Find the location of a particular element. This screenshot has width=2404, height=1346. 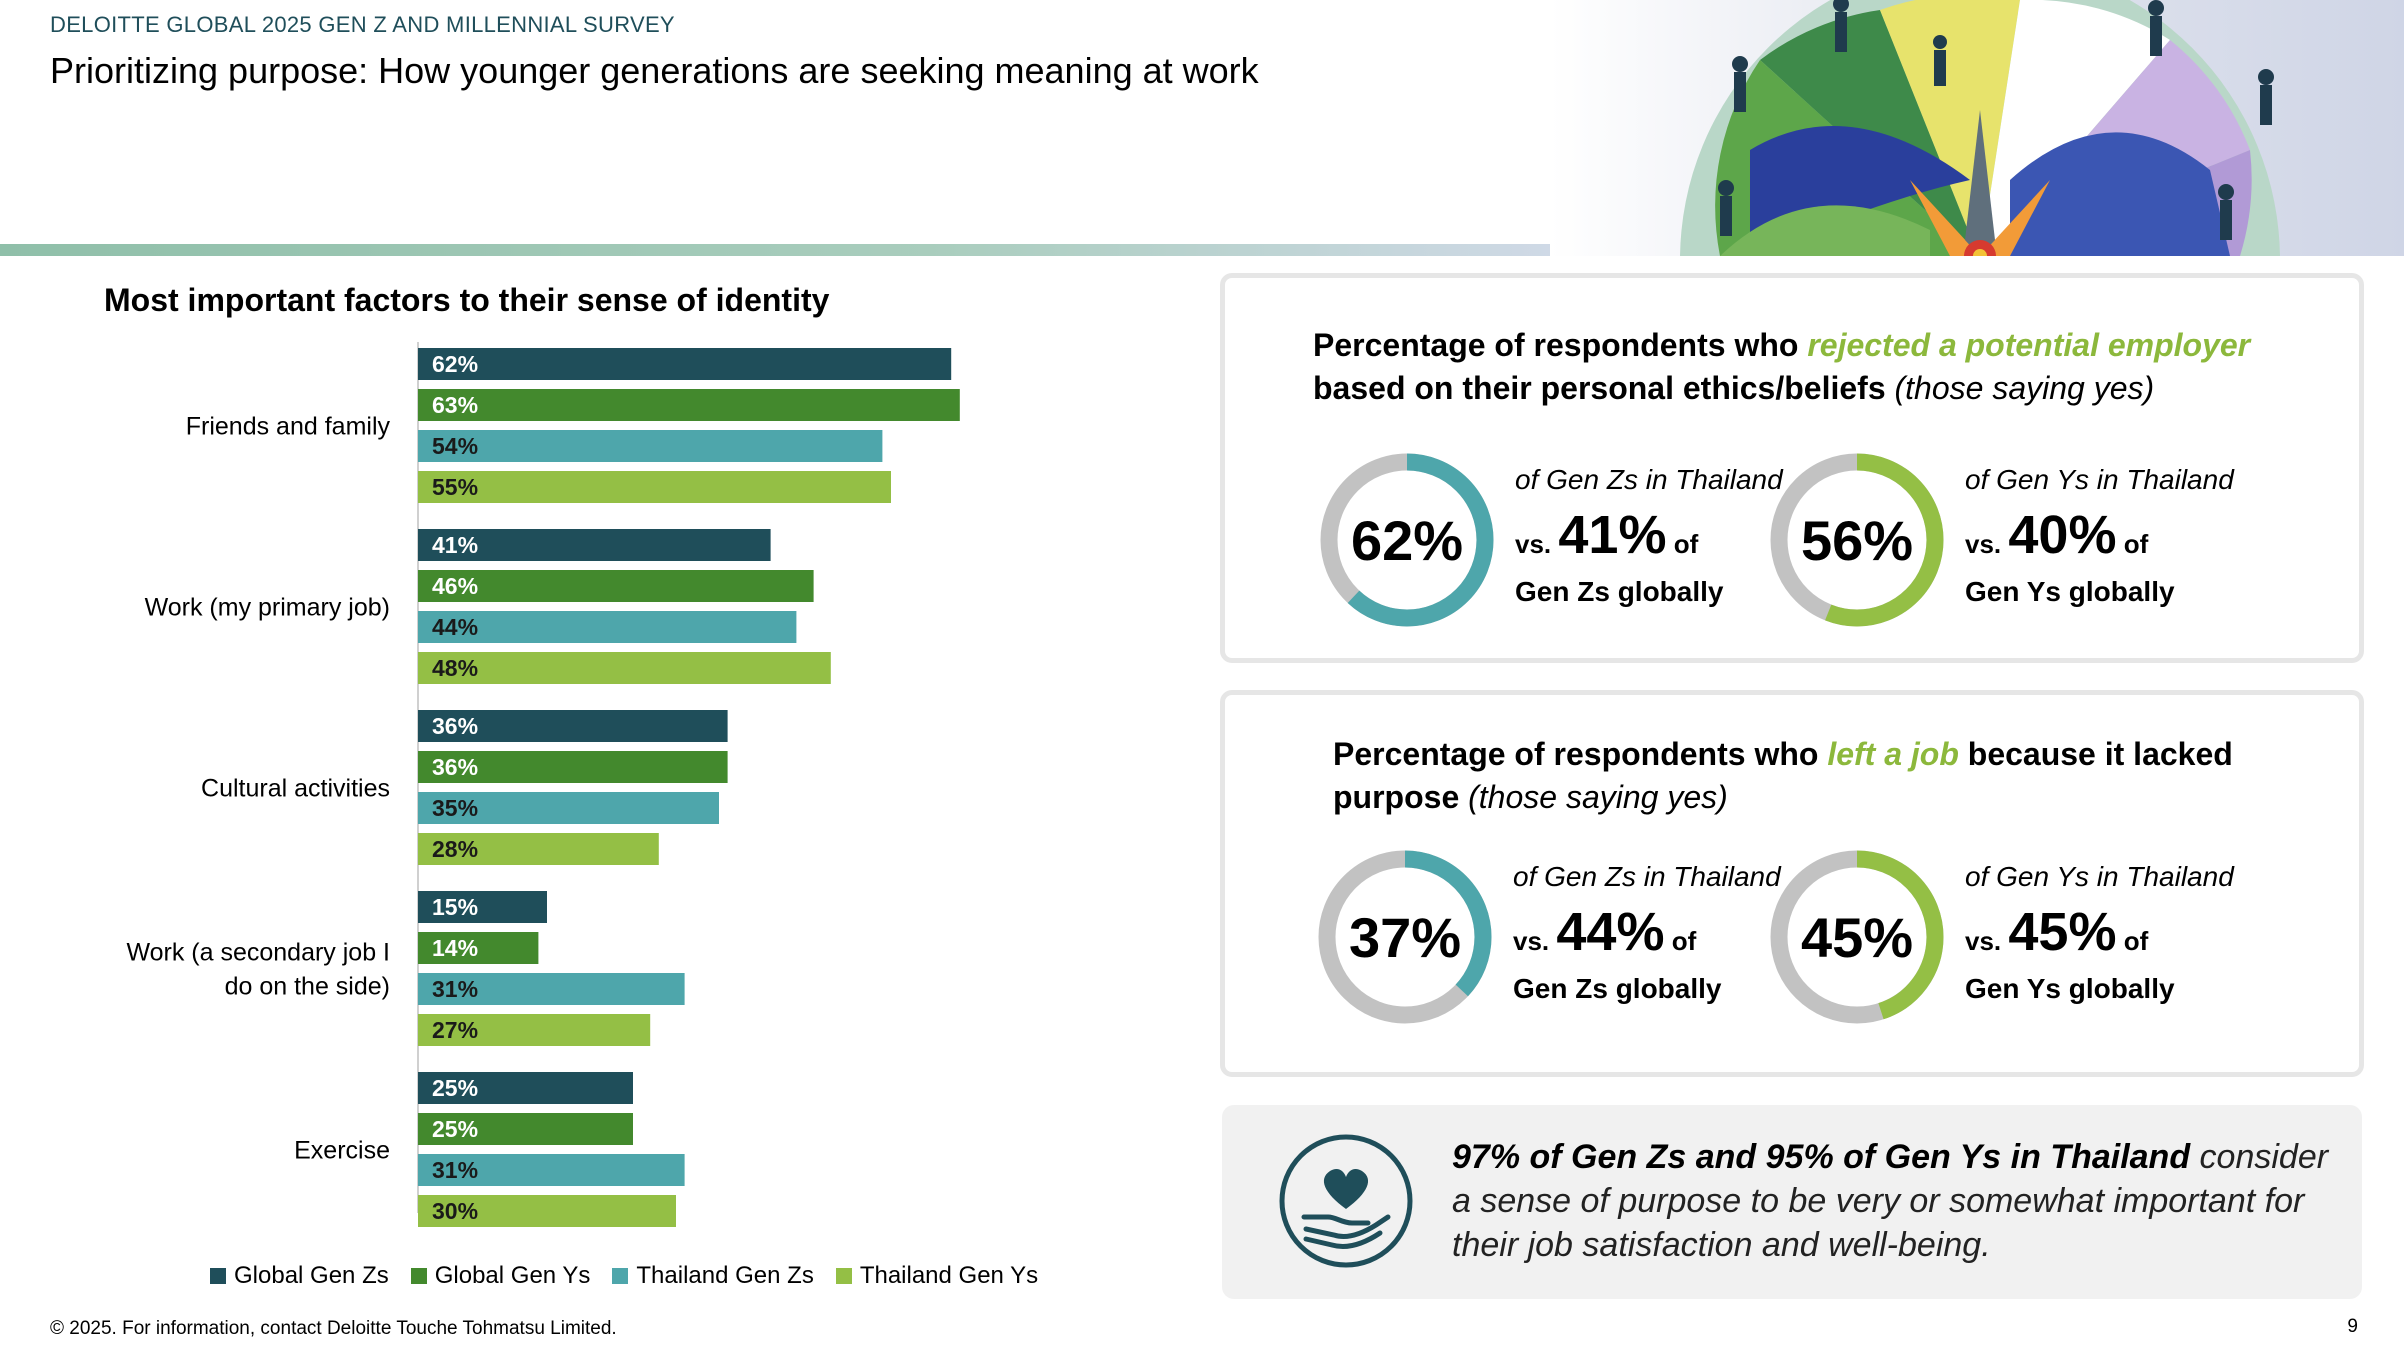

category-label: Cultural activities is located at coordinates (295, 789).